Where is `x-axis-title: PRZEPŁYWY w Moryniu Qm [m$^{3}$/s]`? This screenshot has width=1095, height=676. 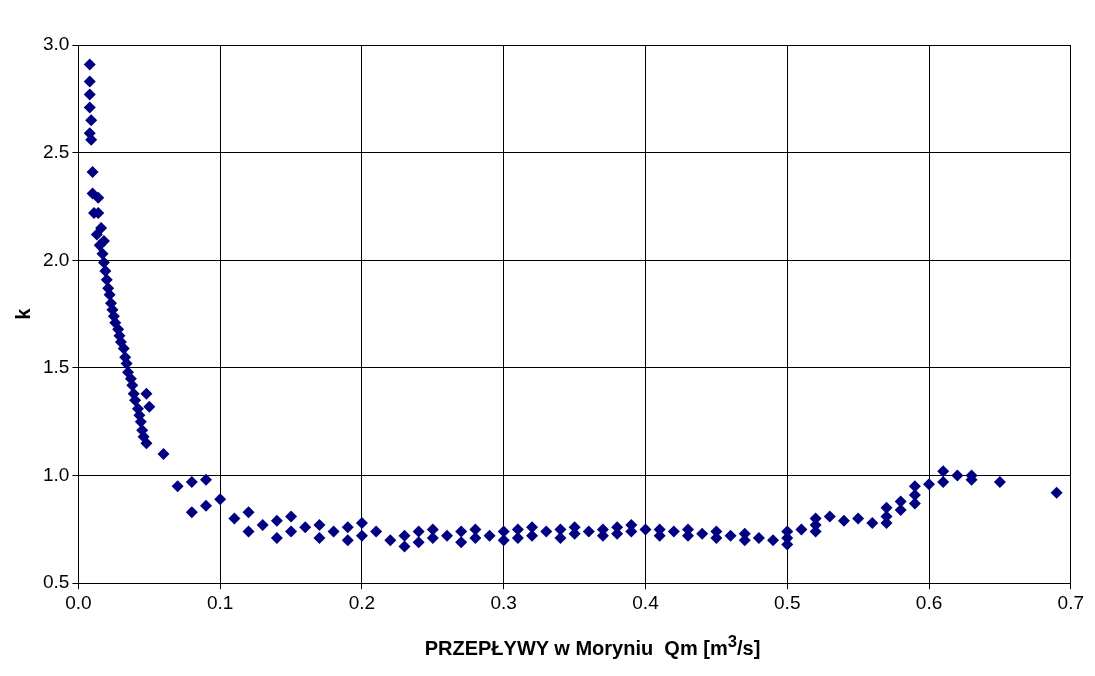 x-axis-title: PRZEPŁYWY w Moryniu Qm [m$^{3}$/s] is located at coordinates (592, 646).